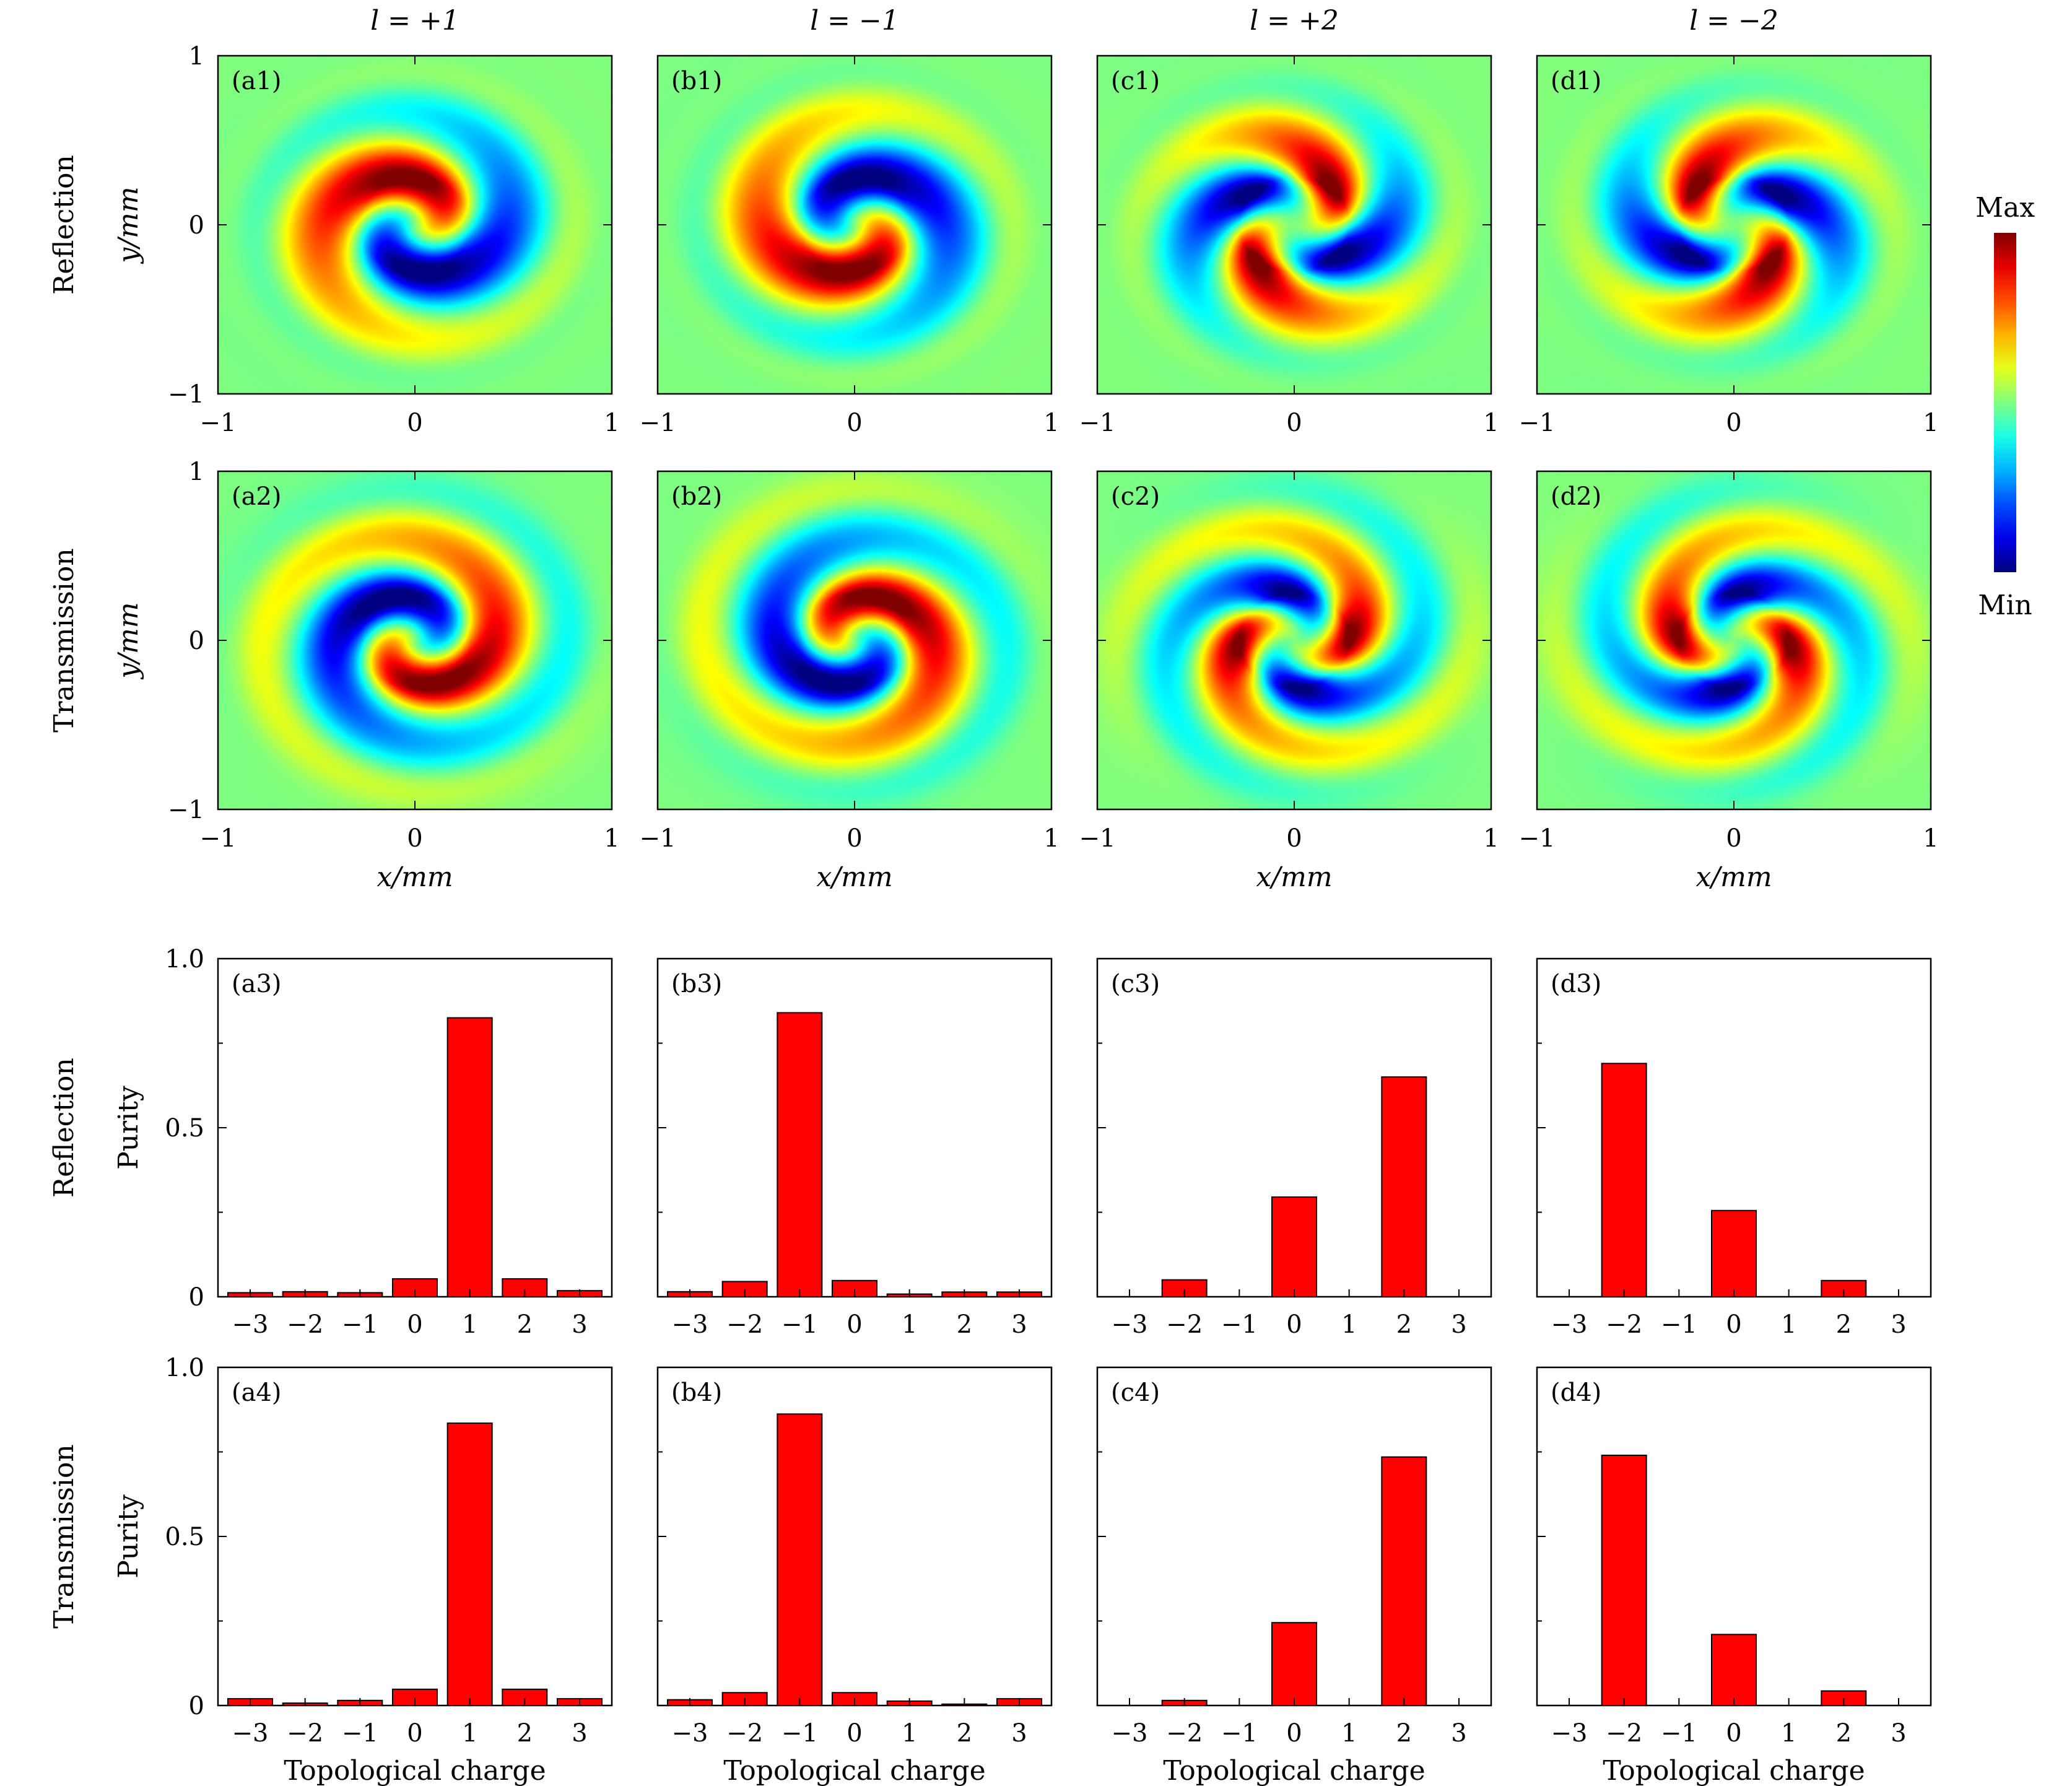  Describe the element at coordinates (696, 984) in the screenshot. I see `panel-label: (b3)` at that location.